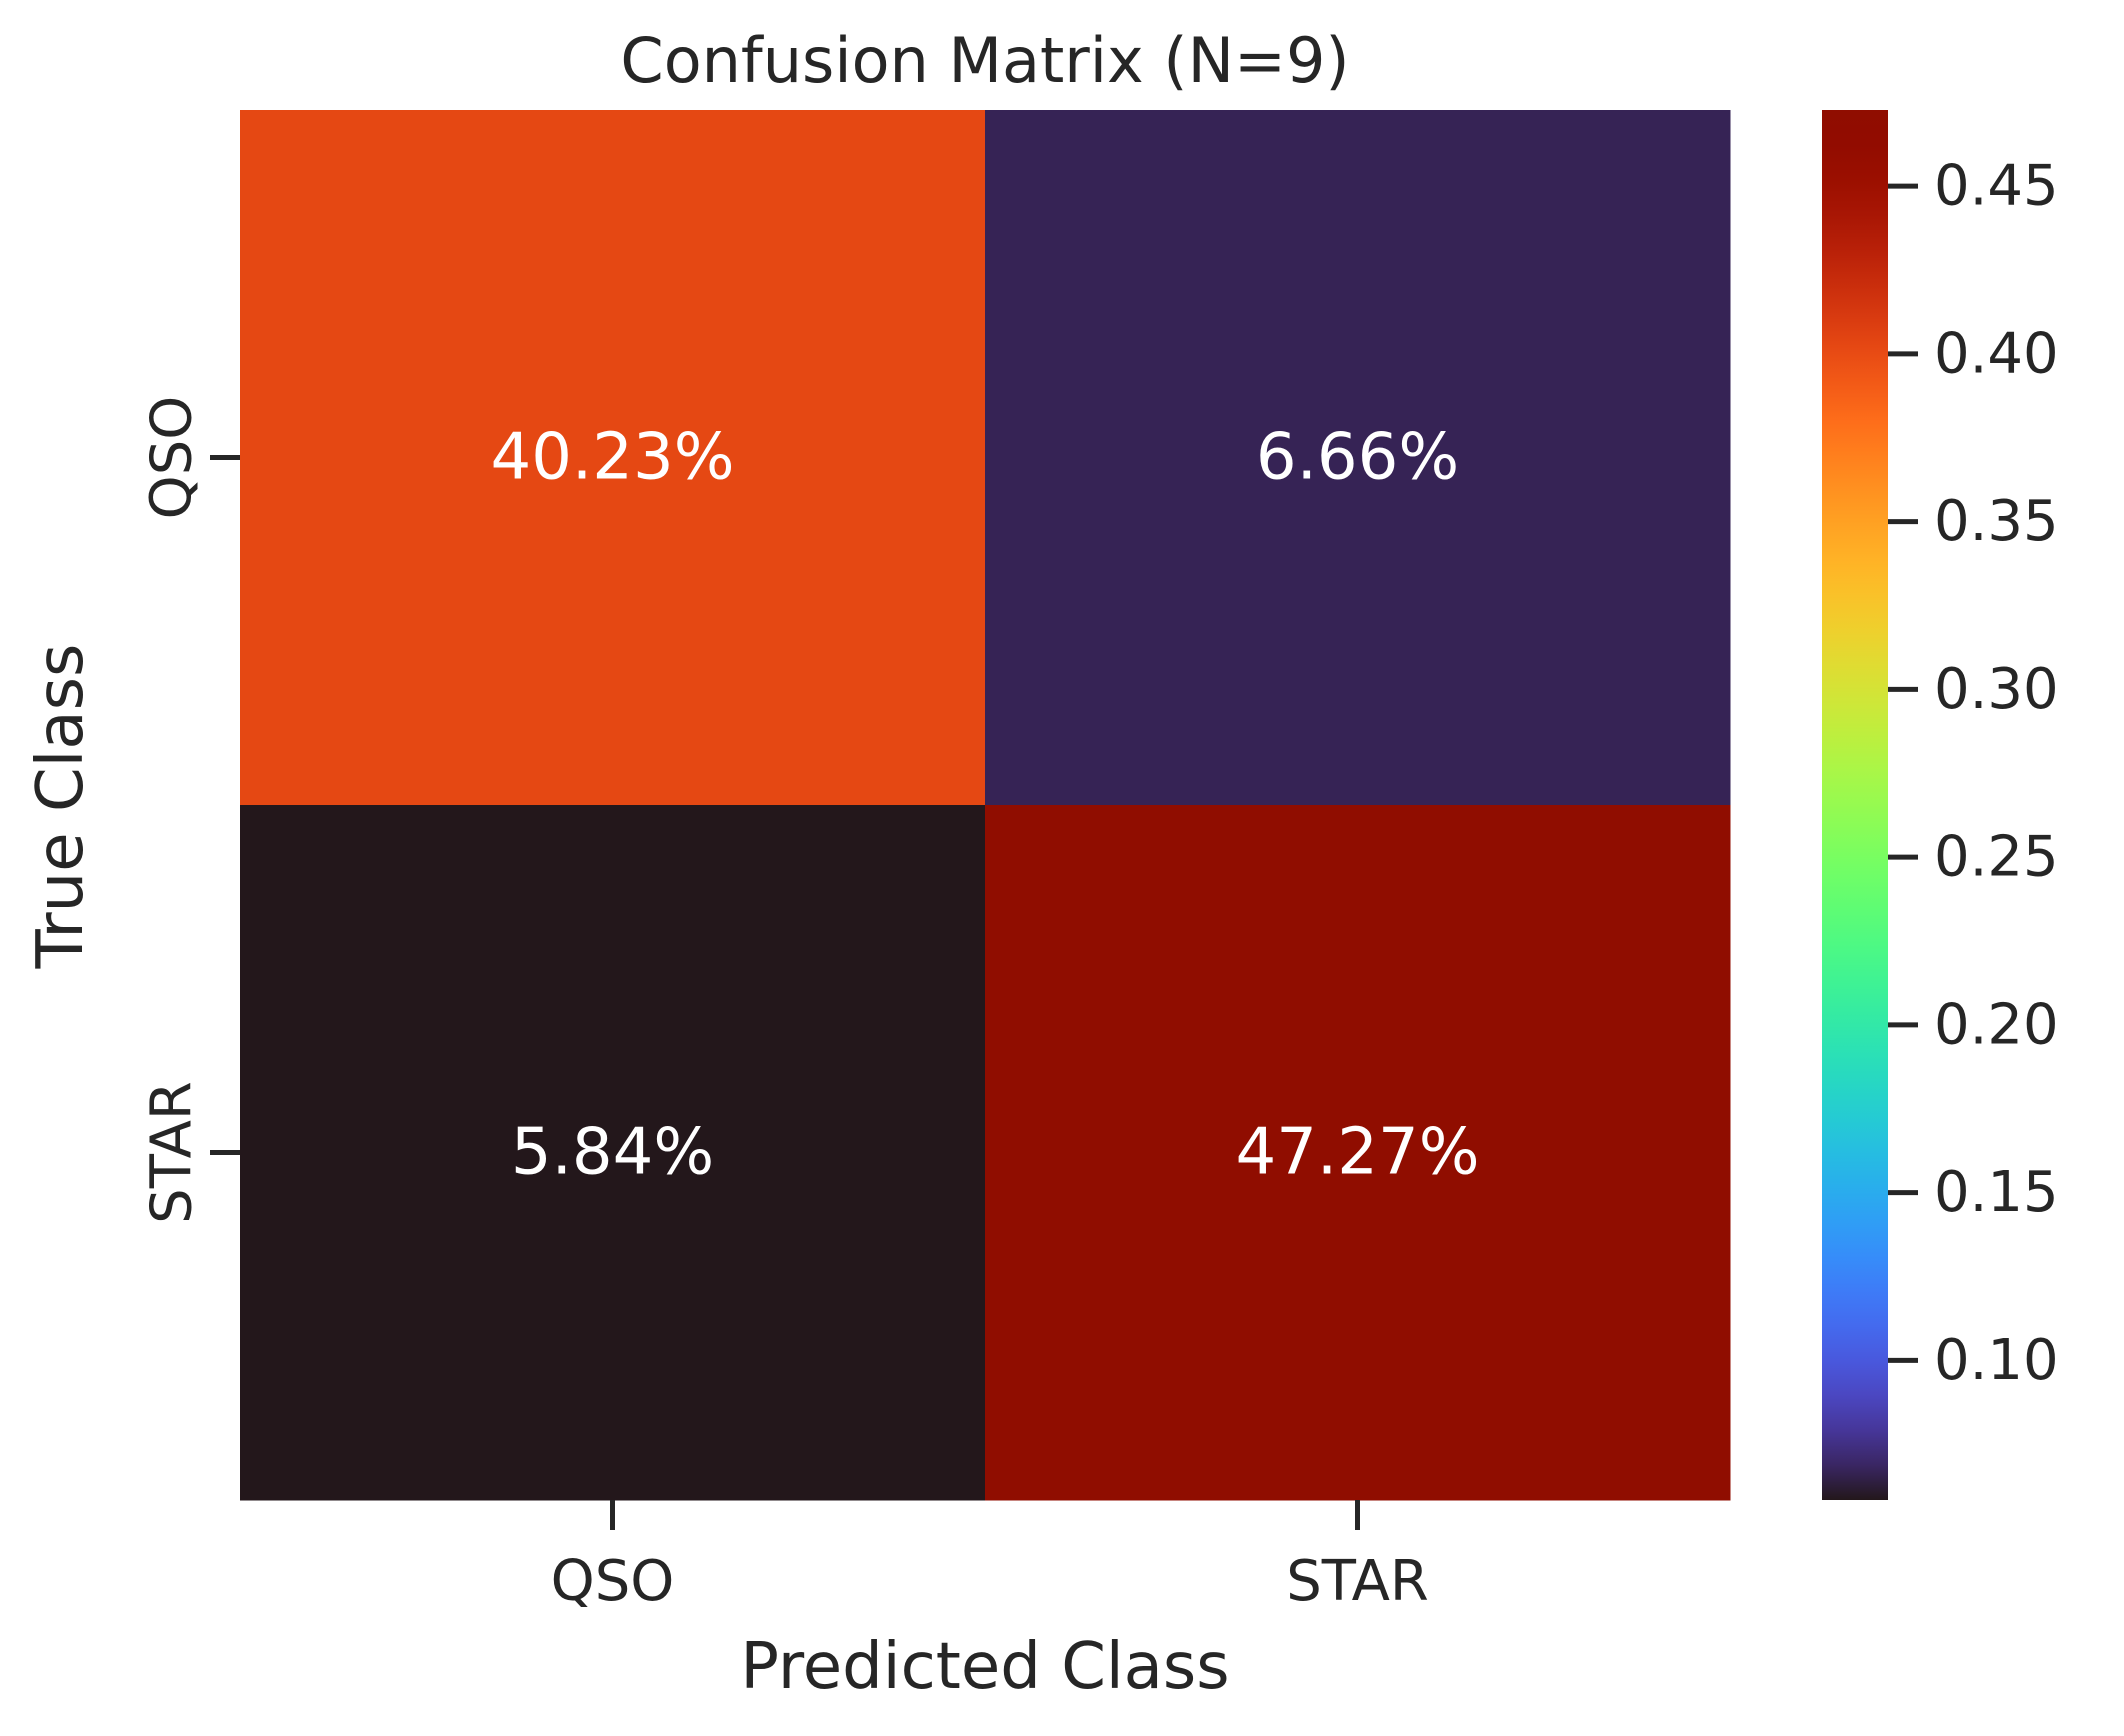  Describe the element at coordinates (612, 1153) in the screenshot. I see `cell-annotation: 5.84%` at that location.